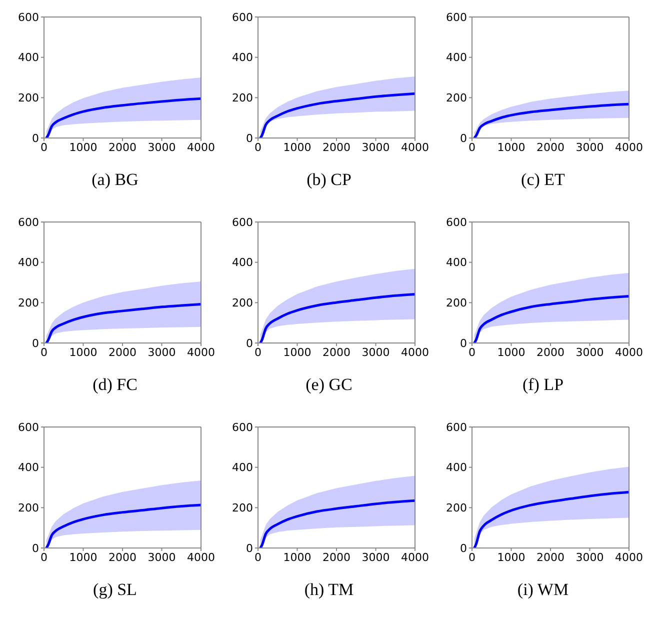  I want to click on text: (g) SL, so click(115, 590).